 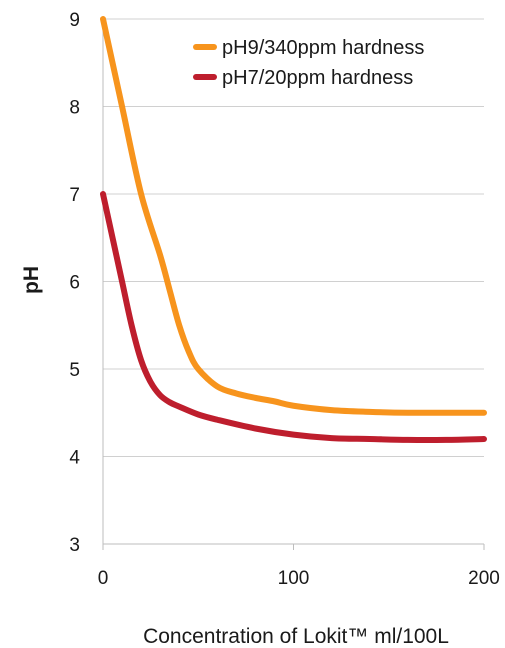 I want to click on y-tick-label: 7, so click(x=74, y=195).